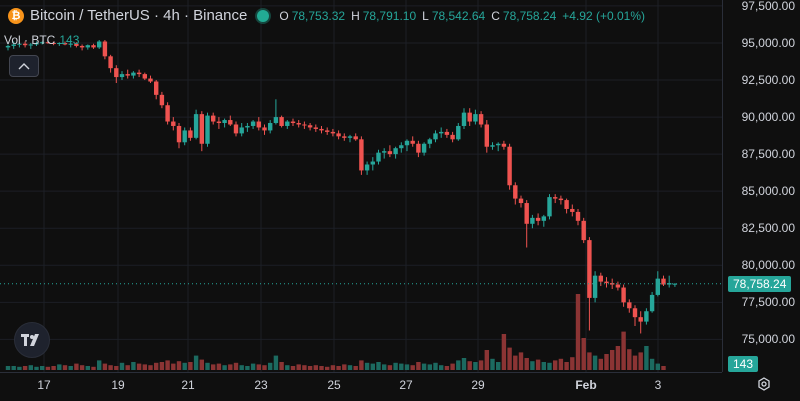 Image resolution: width=800 pixels, height=401 pixels. I want to click on market-status-icon, so click(263, 15).